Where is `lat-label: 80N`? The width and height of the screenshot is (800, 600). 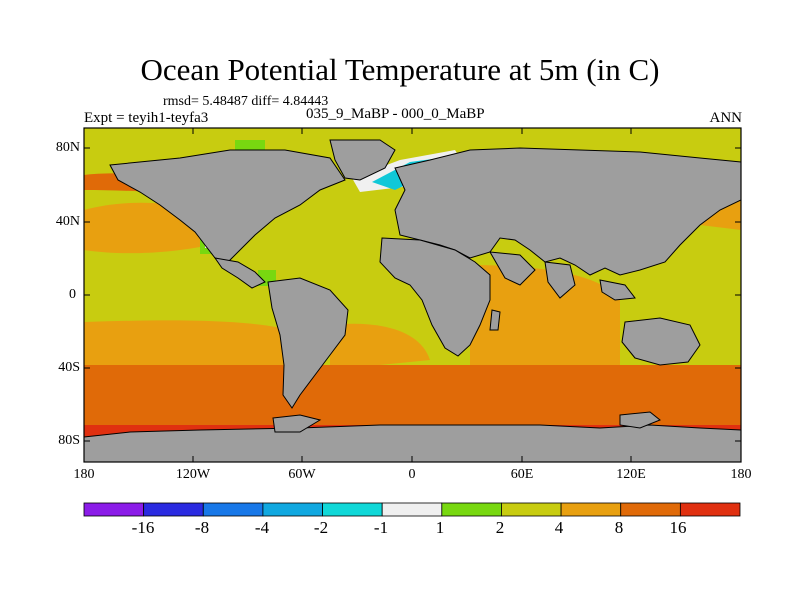 lat-label: 80N is located at coordinates (67, 147).